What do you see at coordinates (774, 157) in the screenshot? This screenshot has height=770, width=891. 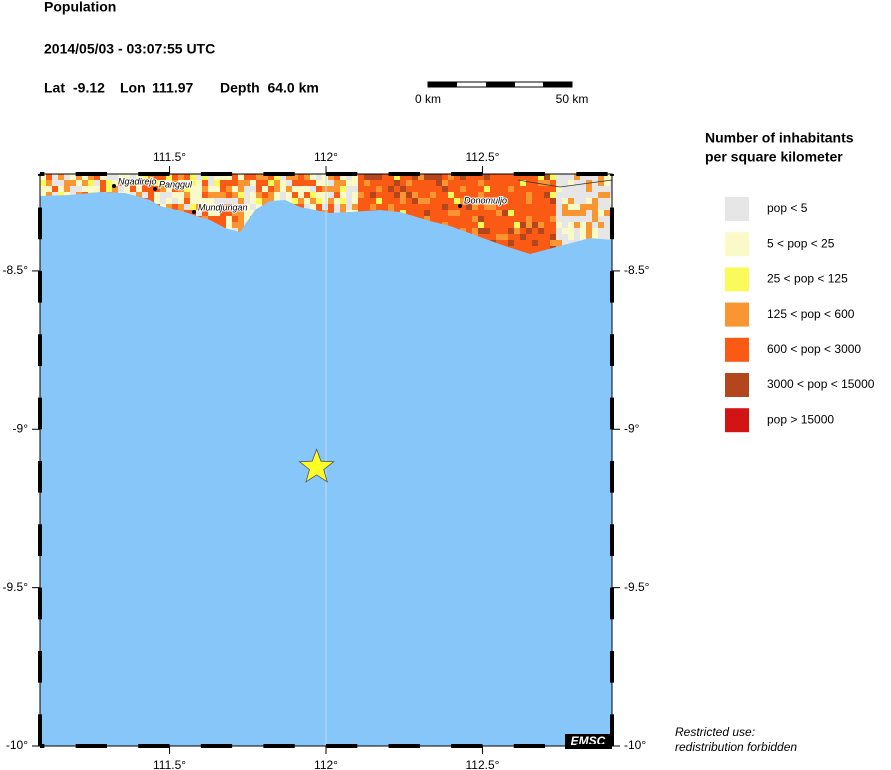 I see `legend-title: per square kilometer` at bounding box center [774, 157].